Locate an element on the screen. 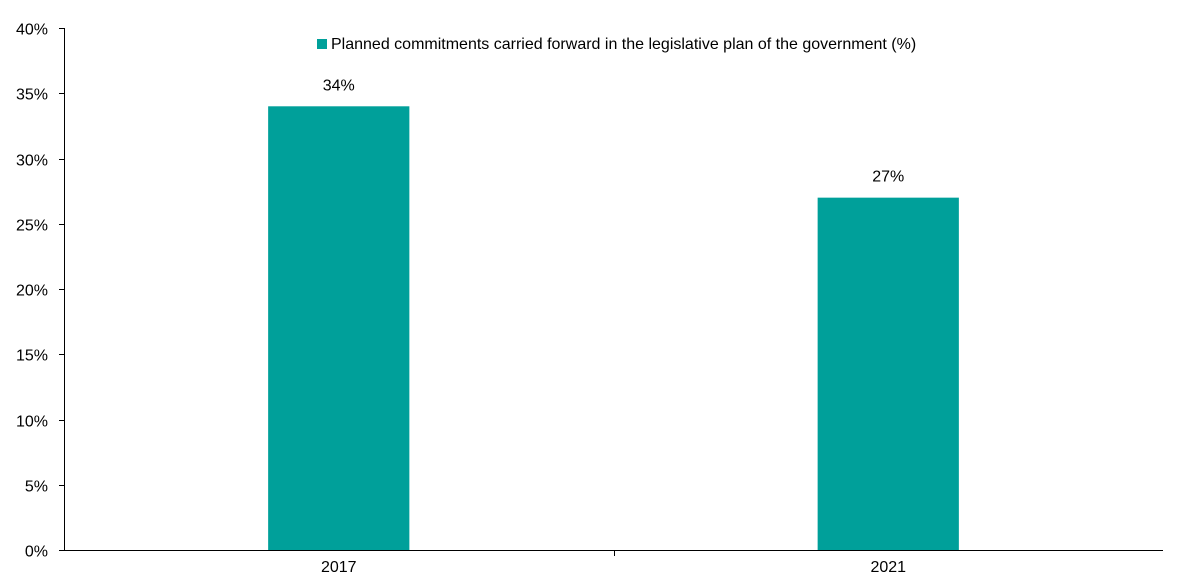  y-axis: 0% 5% 10% 15% 20% 25% 30% 35% 40% is located at coordinates (40, 291).